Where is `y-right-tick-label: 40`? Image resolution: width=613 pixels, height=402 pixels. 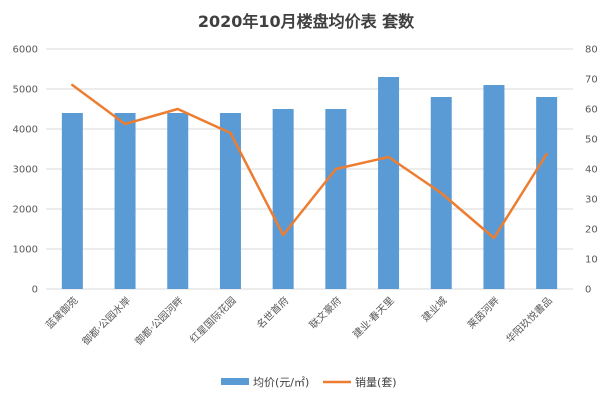
y-right-tick-label: 40 is located at coordinates (591, 170).